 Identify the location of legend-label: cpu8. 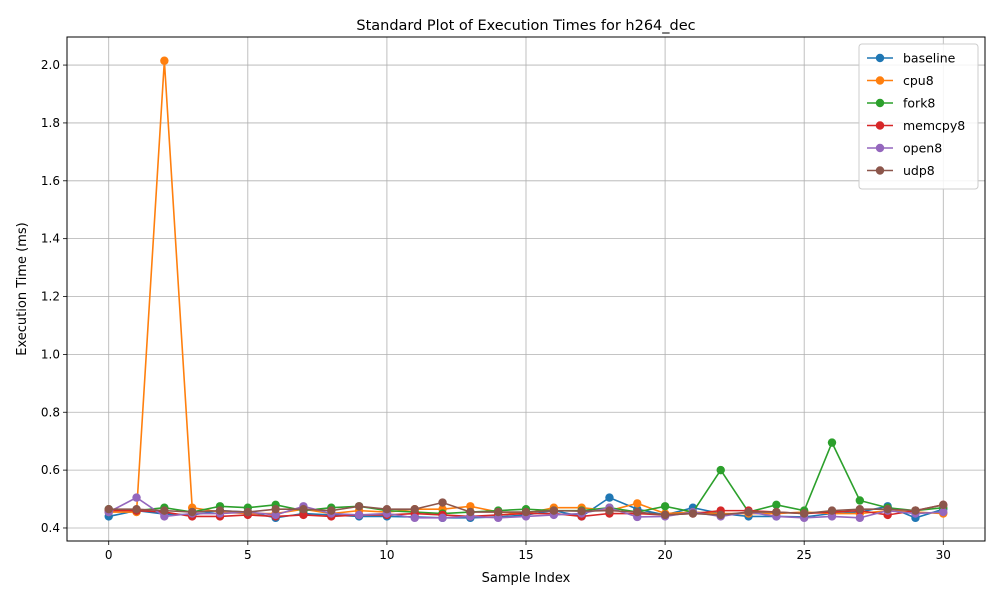
(918, 80).